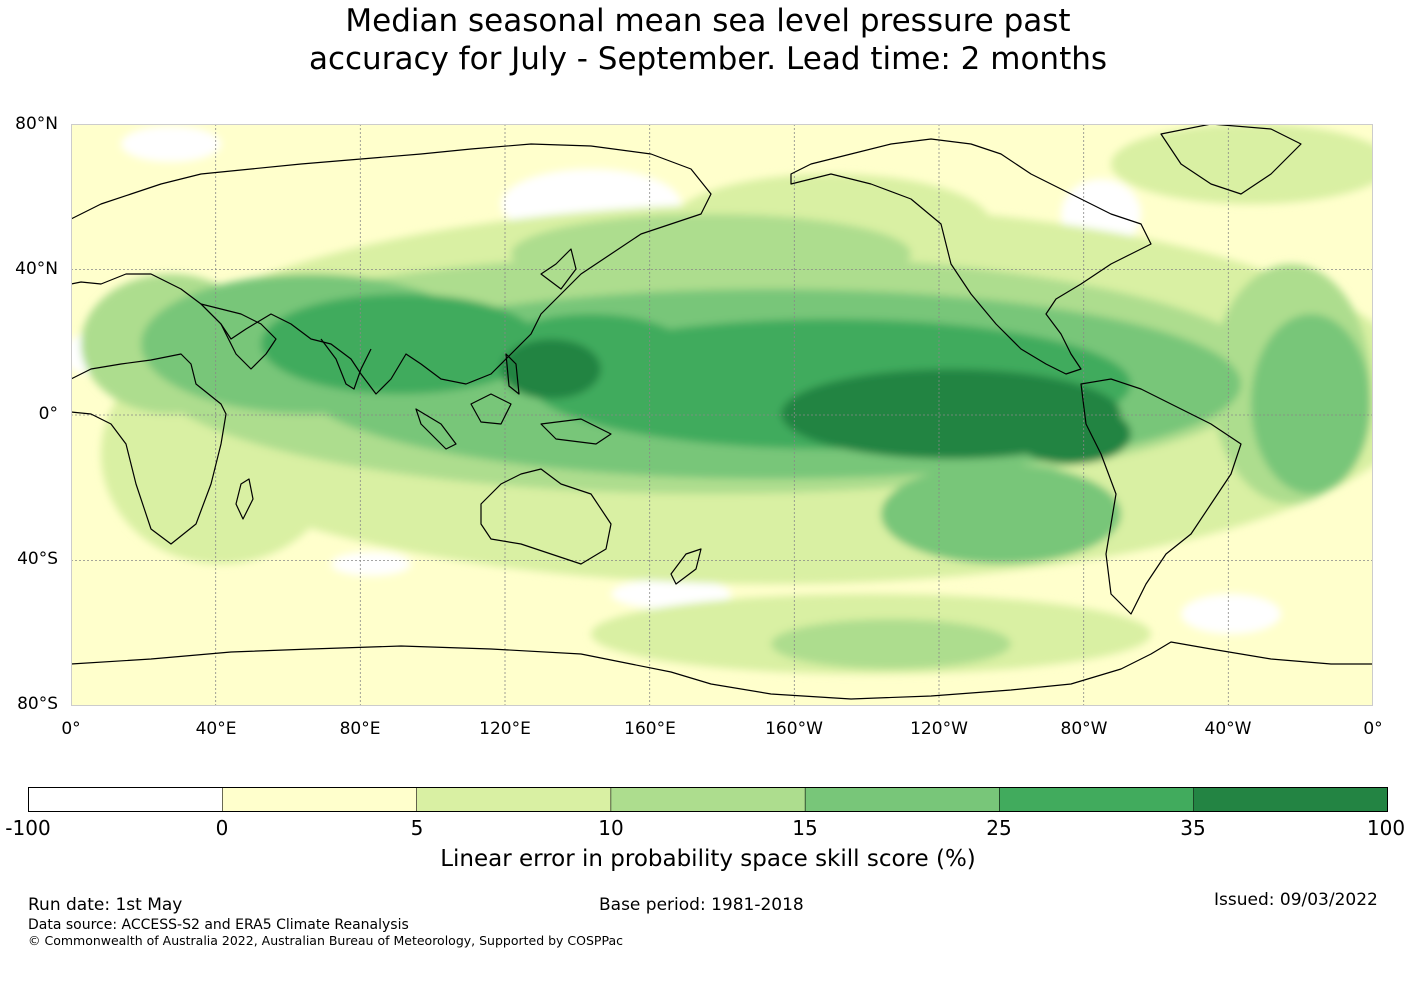 This screenshot has width=1416, height=990. I want to click on colorbar-tick-5: 25, so click(999, 828).